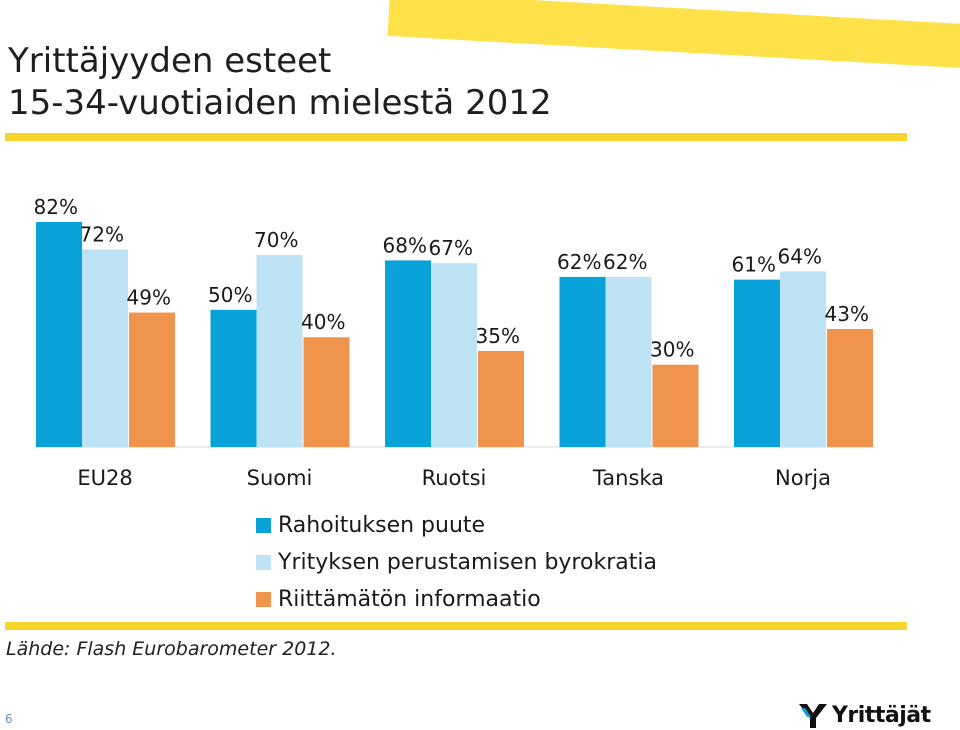 This screenshot has height=730, width=960. What do you see at coordinates (102, 234) in the screenshot?
I see `data-label-eu28-series-2: 72%` at bounding box center [102, 234].